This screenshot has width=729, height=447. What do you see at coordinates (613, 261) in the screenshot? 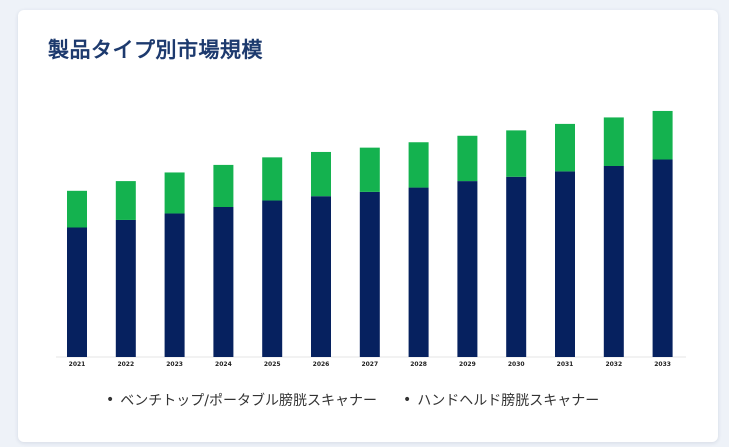
I see `bar-benchtop-2032` at bounding box center [613, 261].